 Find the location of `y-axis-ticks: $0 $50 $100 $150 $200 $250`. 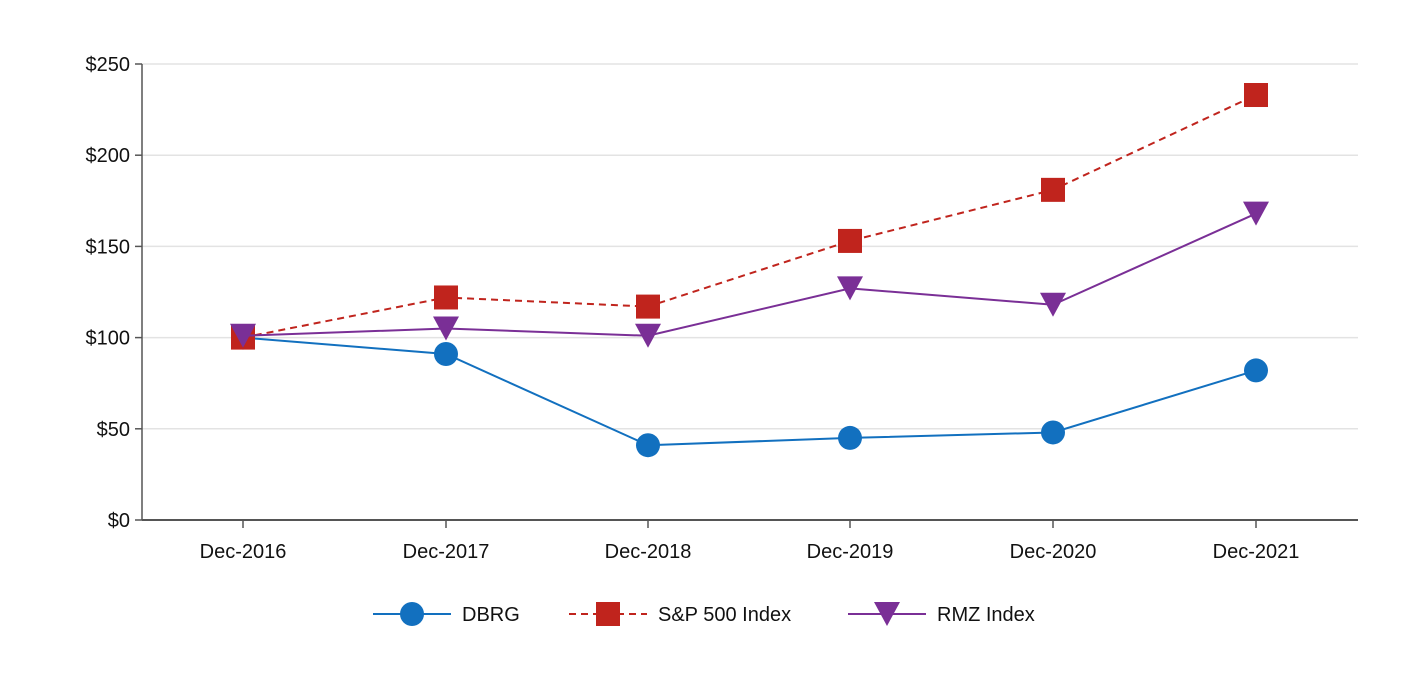

y-axis-ticks: $0 $50 $100 $150 $200 $250 is located at coordinates (114, 293).